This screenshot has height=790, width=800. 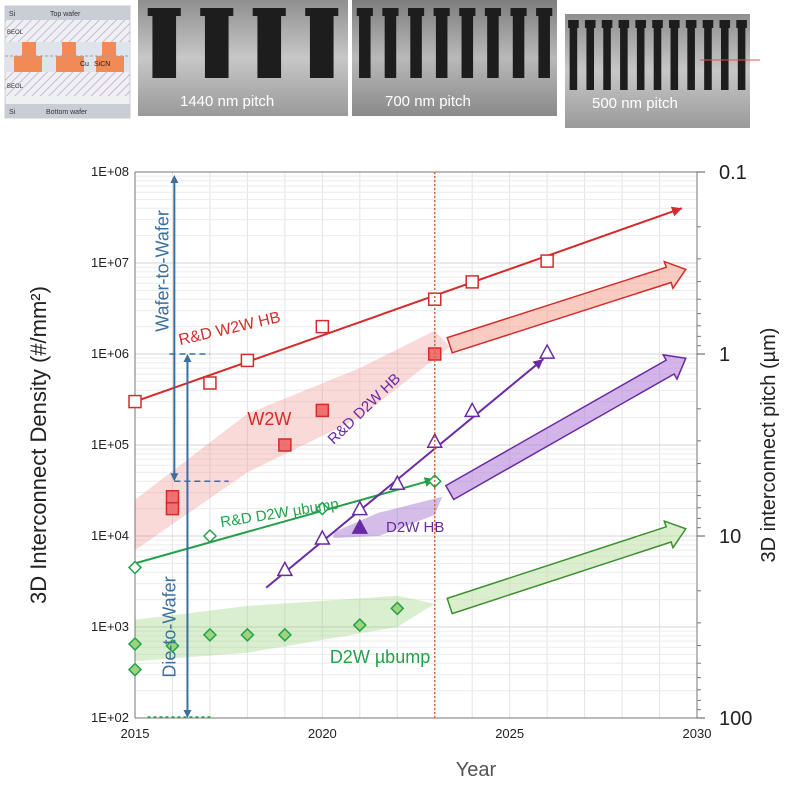 I want to click on sem-label-500nm: 500 nm pitch, so click(x=635, y=103).